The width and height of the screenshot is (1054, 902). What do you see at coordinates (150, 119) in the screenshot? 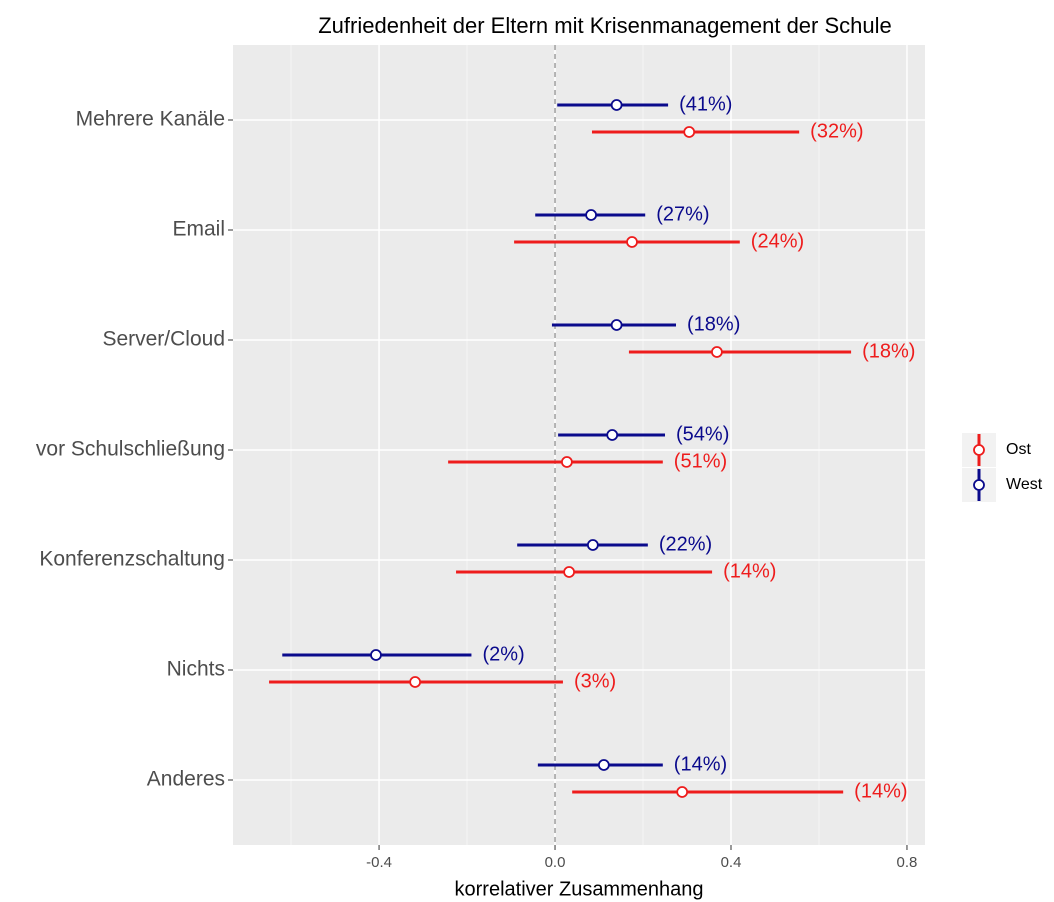
I see `y-tick-label: Mehrere Kanäle` at bounding box center [150, 119].